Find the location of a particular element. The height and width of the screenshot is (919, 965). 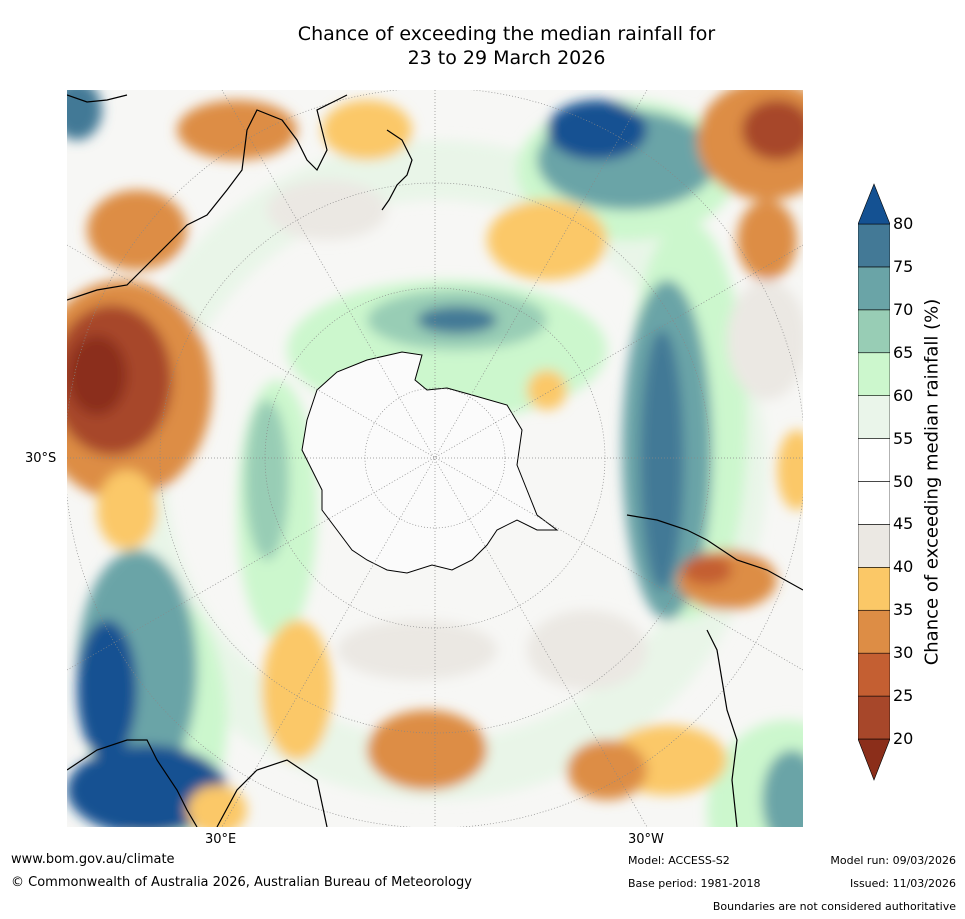

model-text: Model: ACCESS-S2 is located at coordinates (679, 860).